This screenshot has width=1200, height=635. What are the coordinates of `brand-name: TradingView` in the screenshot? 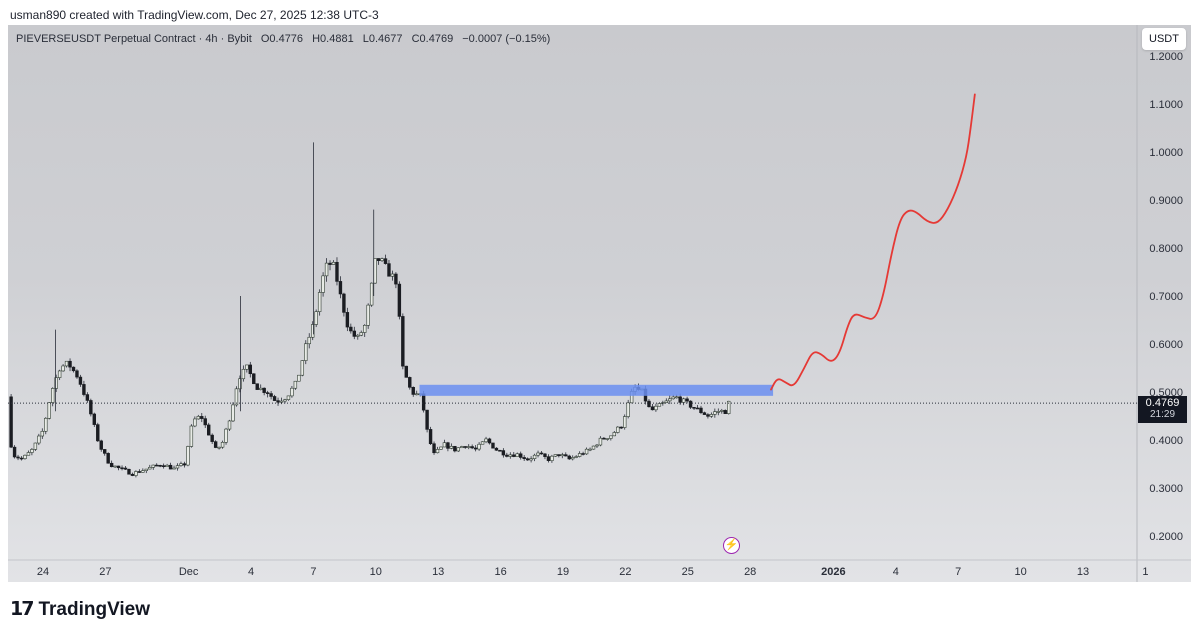 It's located at (94, 609).